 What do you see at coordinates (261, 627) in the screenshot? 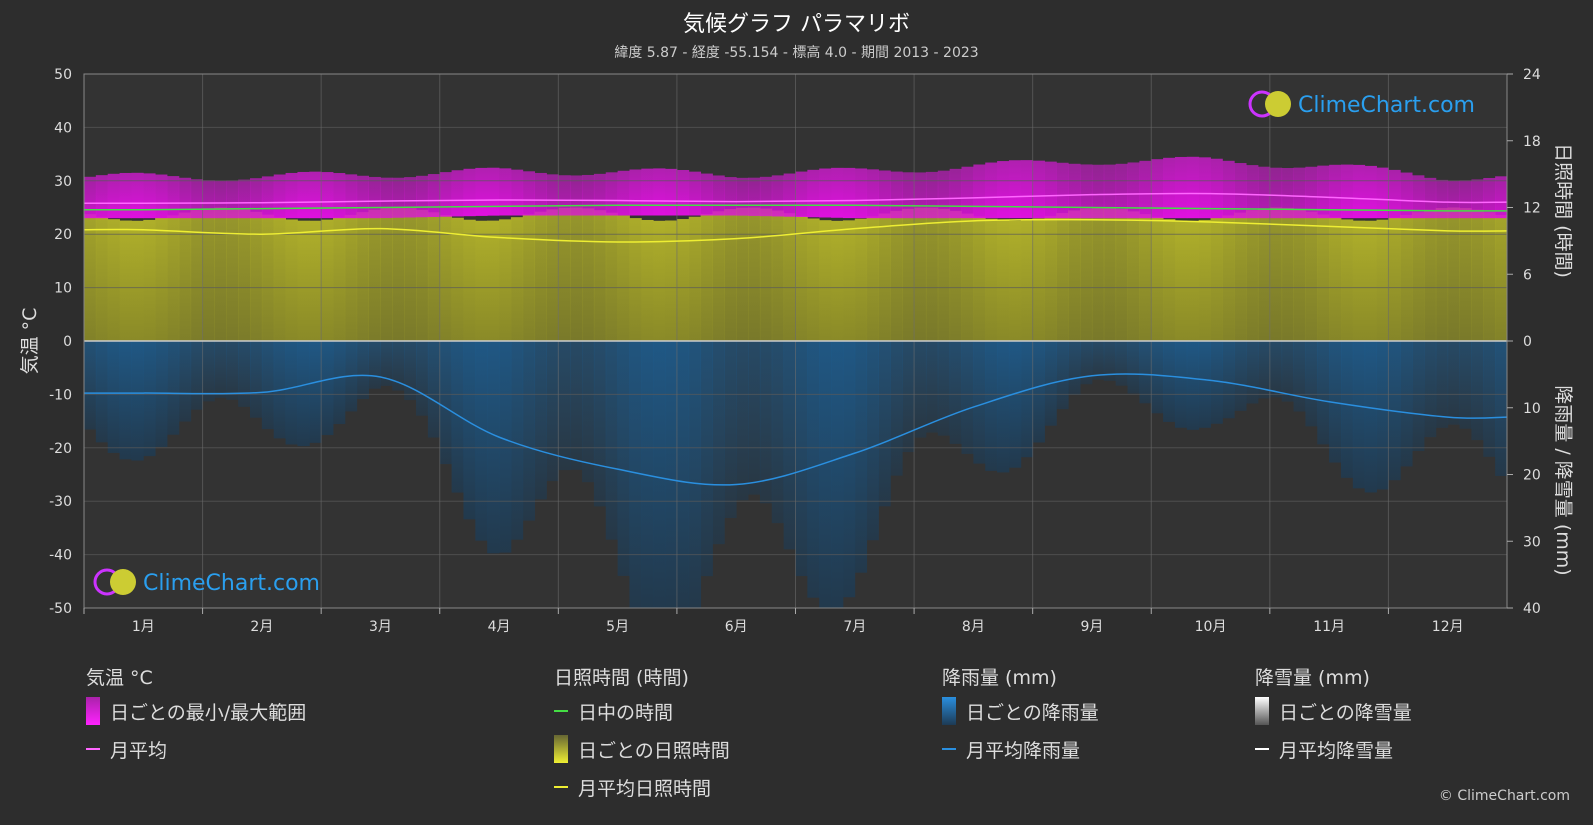
I see `month-tick-label: 2月` at bounding box center [261, 627].